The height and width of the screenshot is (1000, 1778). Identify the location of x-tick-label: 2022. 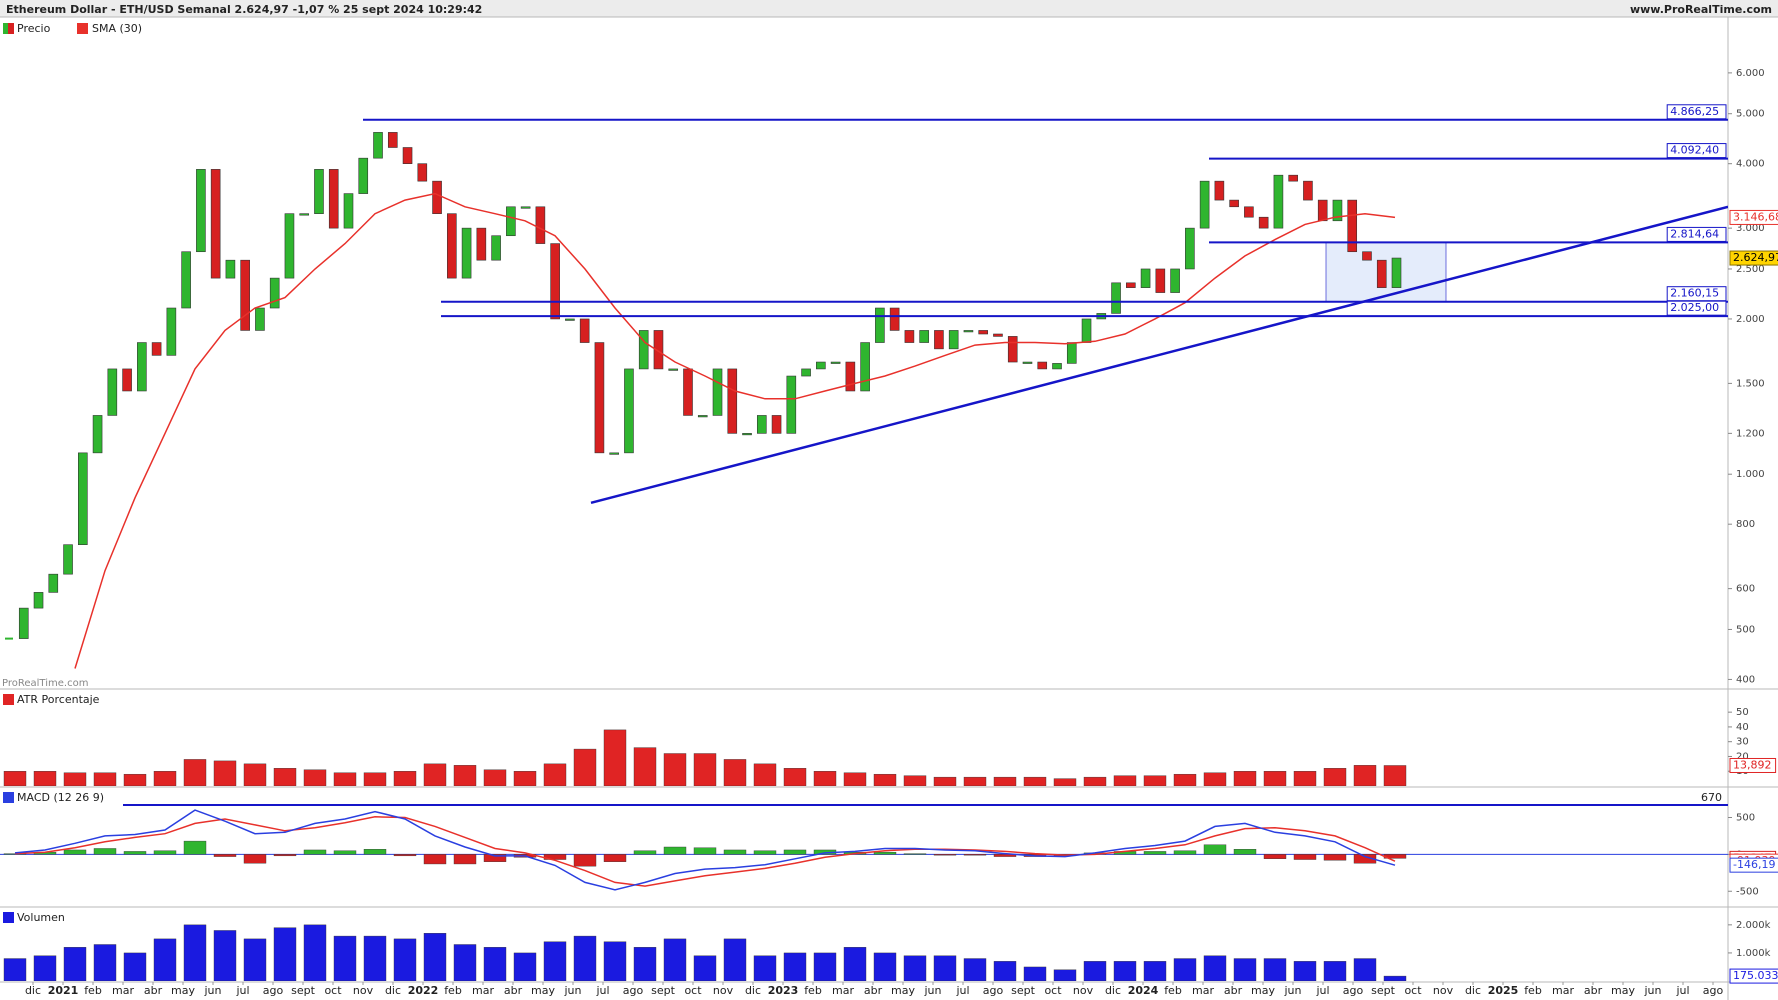
(423, 990).